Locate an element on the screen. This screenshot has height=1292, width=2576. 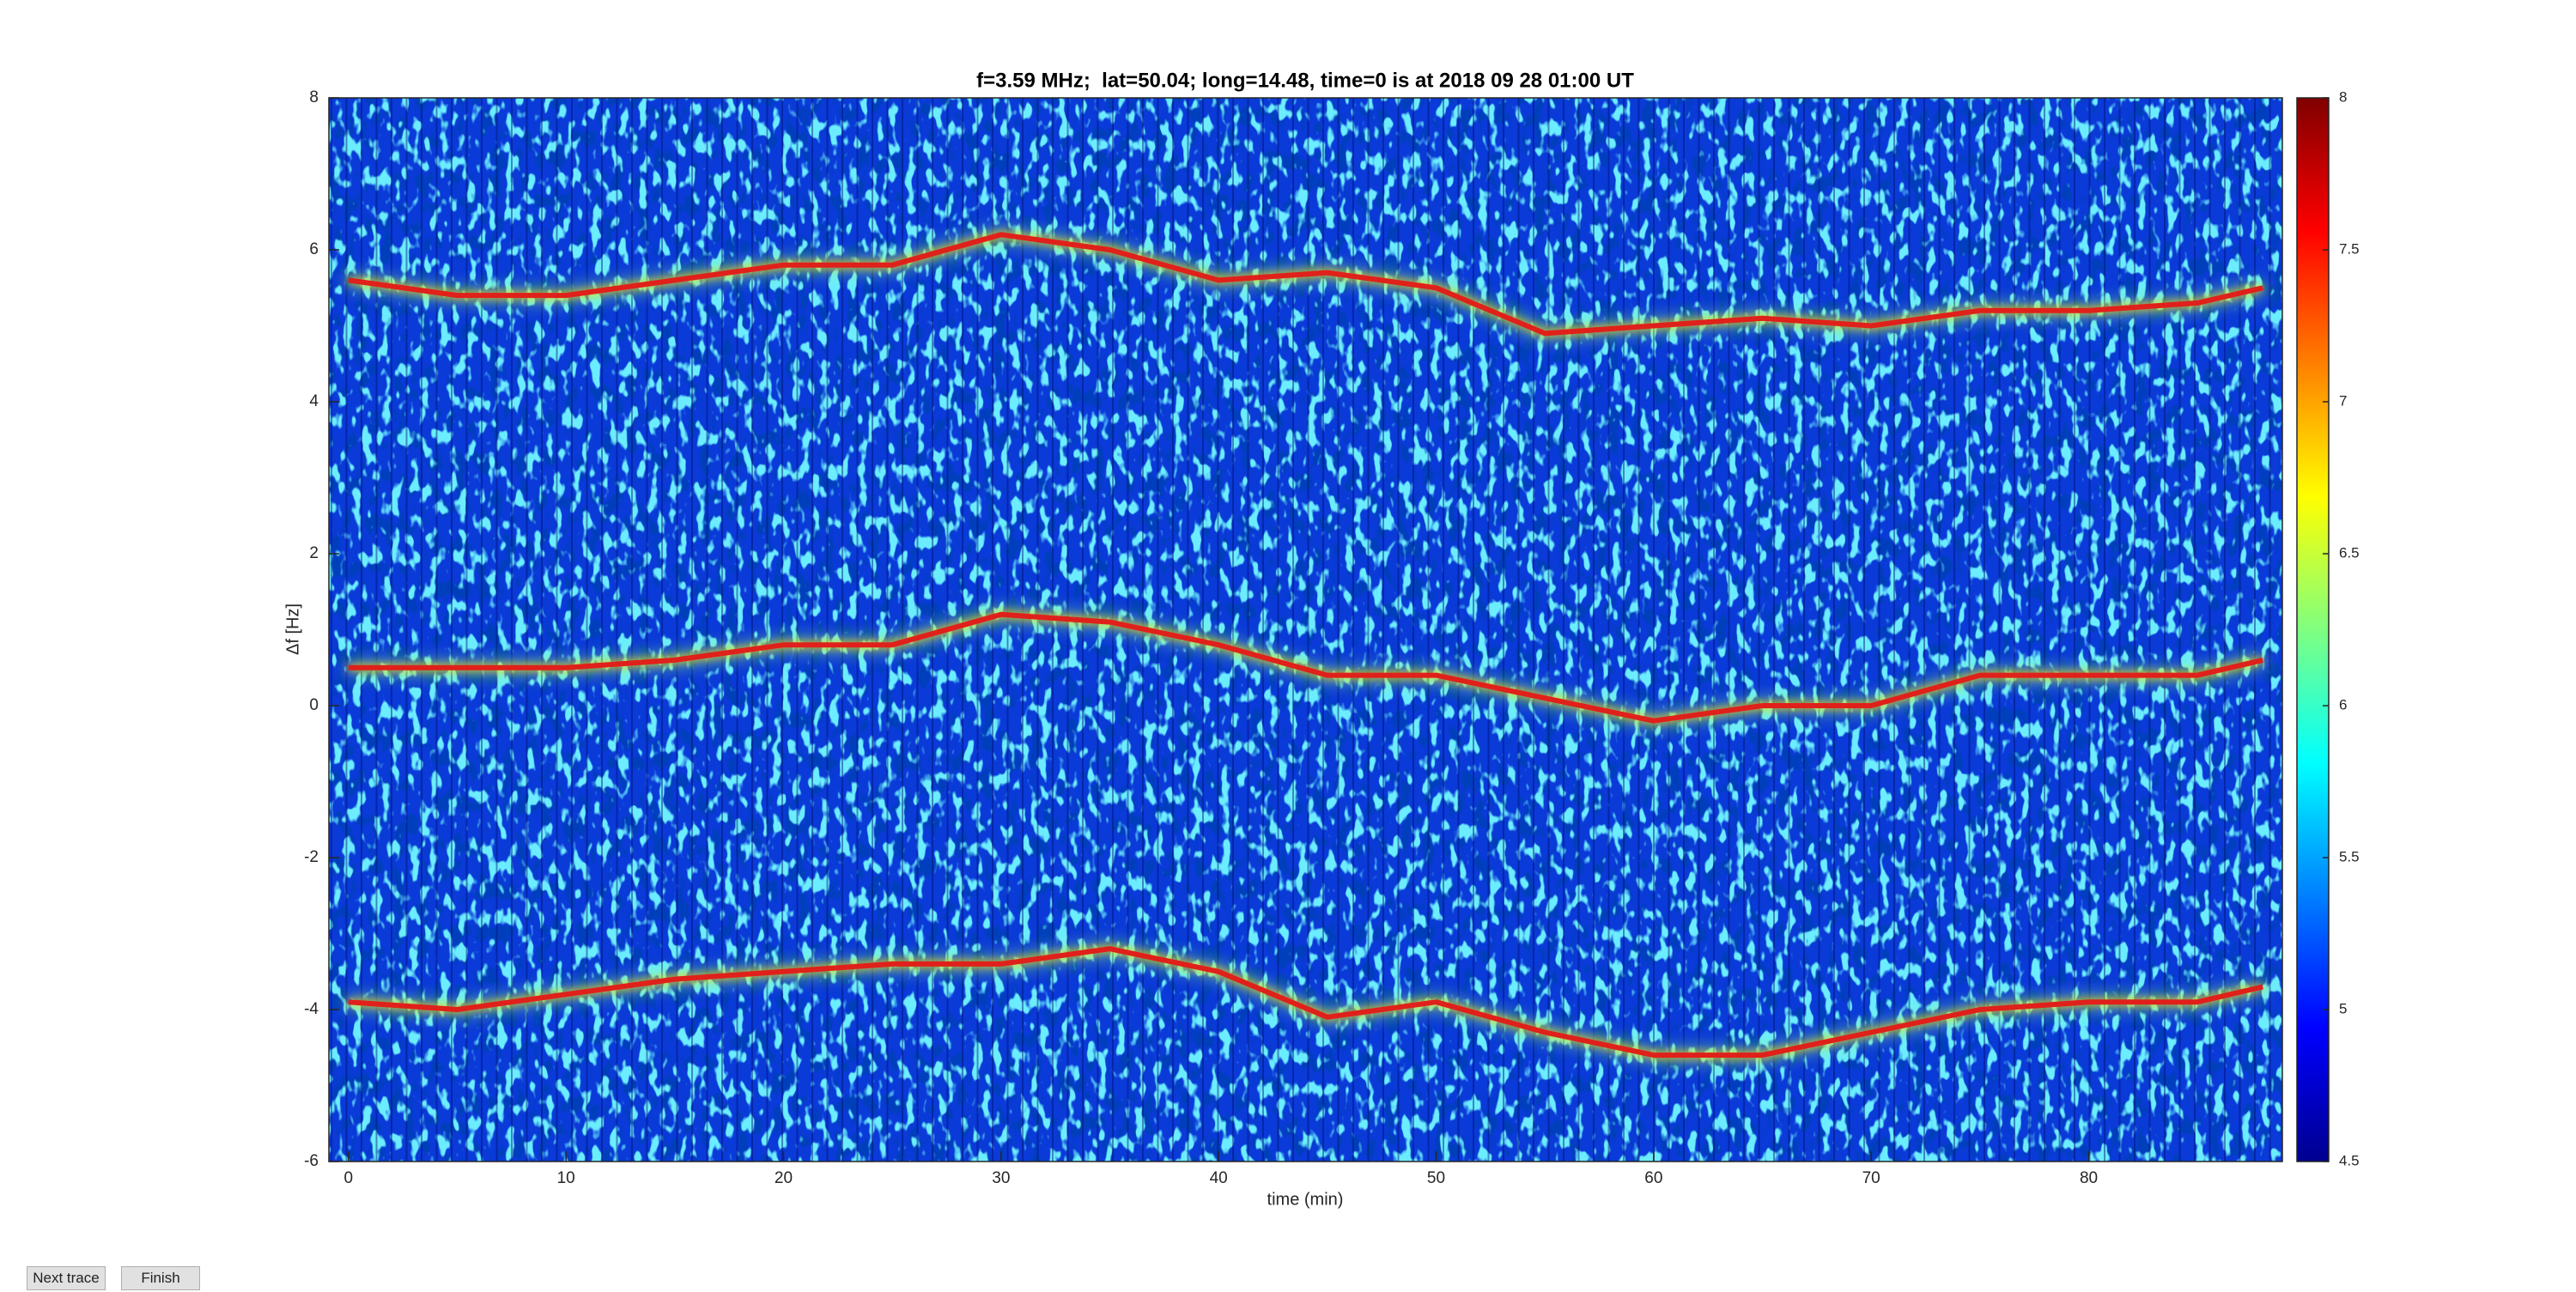
colorbar-tick-label: 7.5 is located at coordinates (2349, 248).